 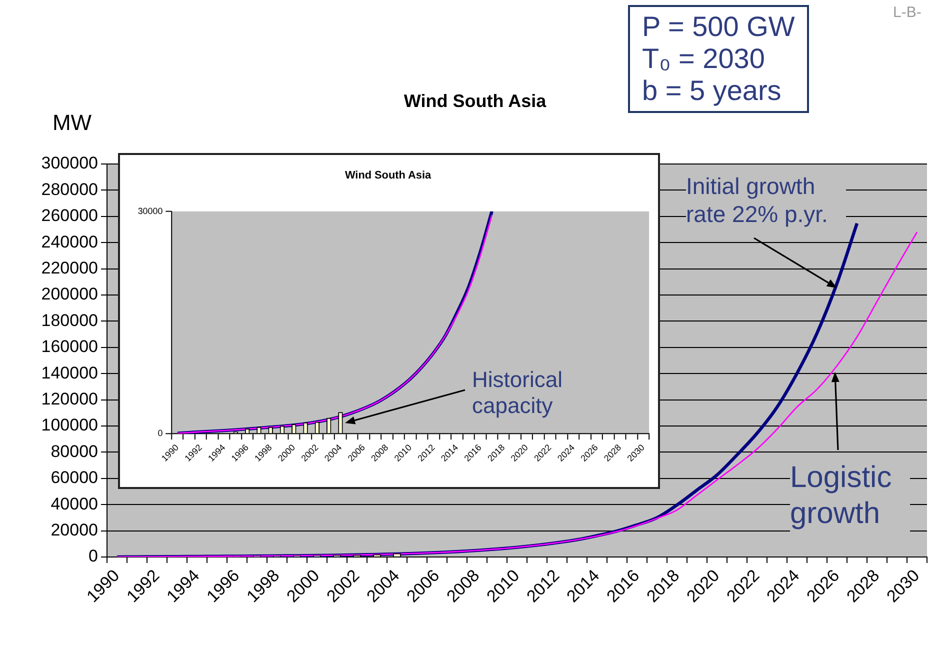 I want to click on y-tick-label: 140000, so click(x=69, y=372).